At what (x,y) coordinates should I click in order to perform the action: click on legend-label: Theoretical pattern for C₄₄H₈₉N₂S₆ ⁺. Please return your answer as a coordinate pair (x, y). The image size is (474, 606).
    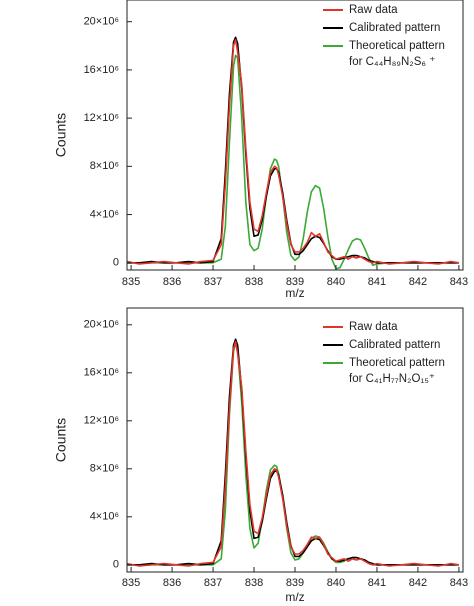
    Looking at the image, I should click on (397, 54).